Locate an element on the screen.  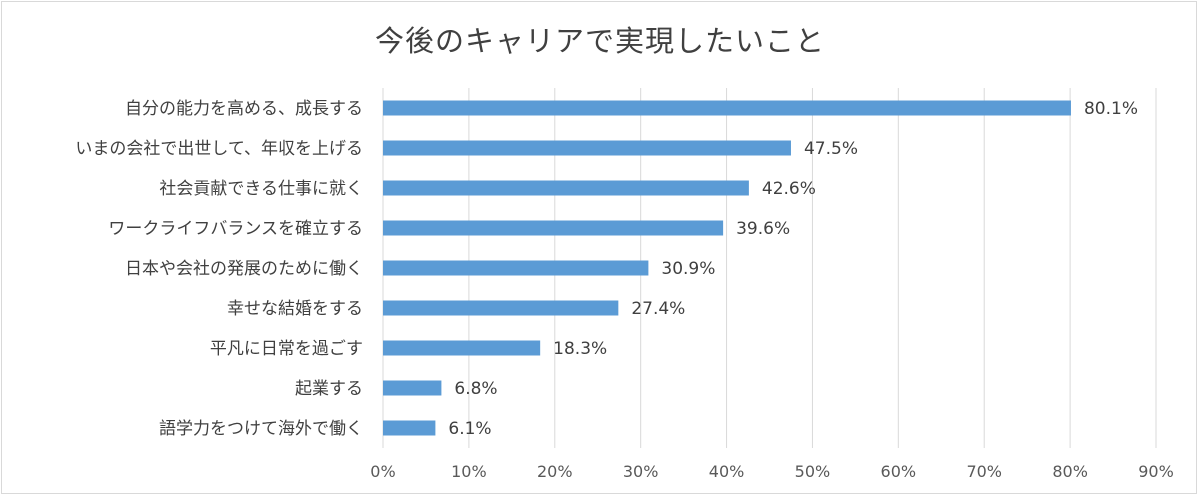
x-tick-label: 20% is located at coordinates (555, 471).